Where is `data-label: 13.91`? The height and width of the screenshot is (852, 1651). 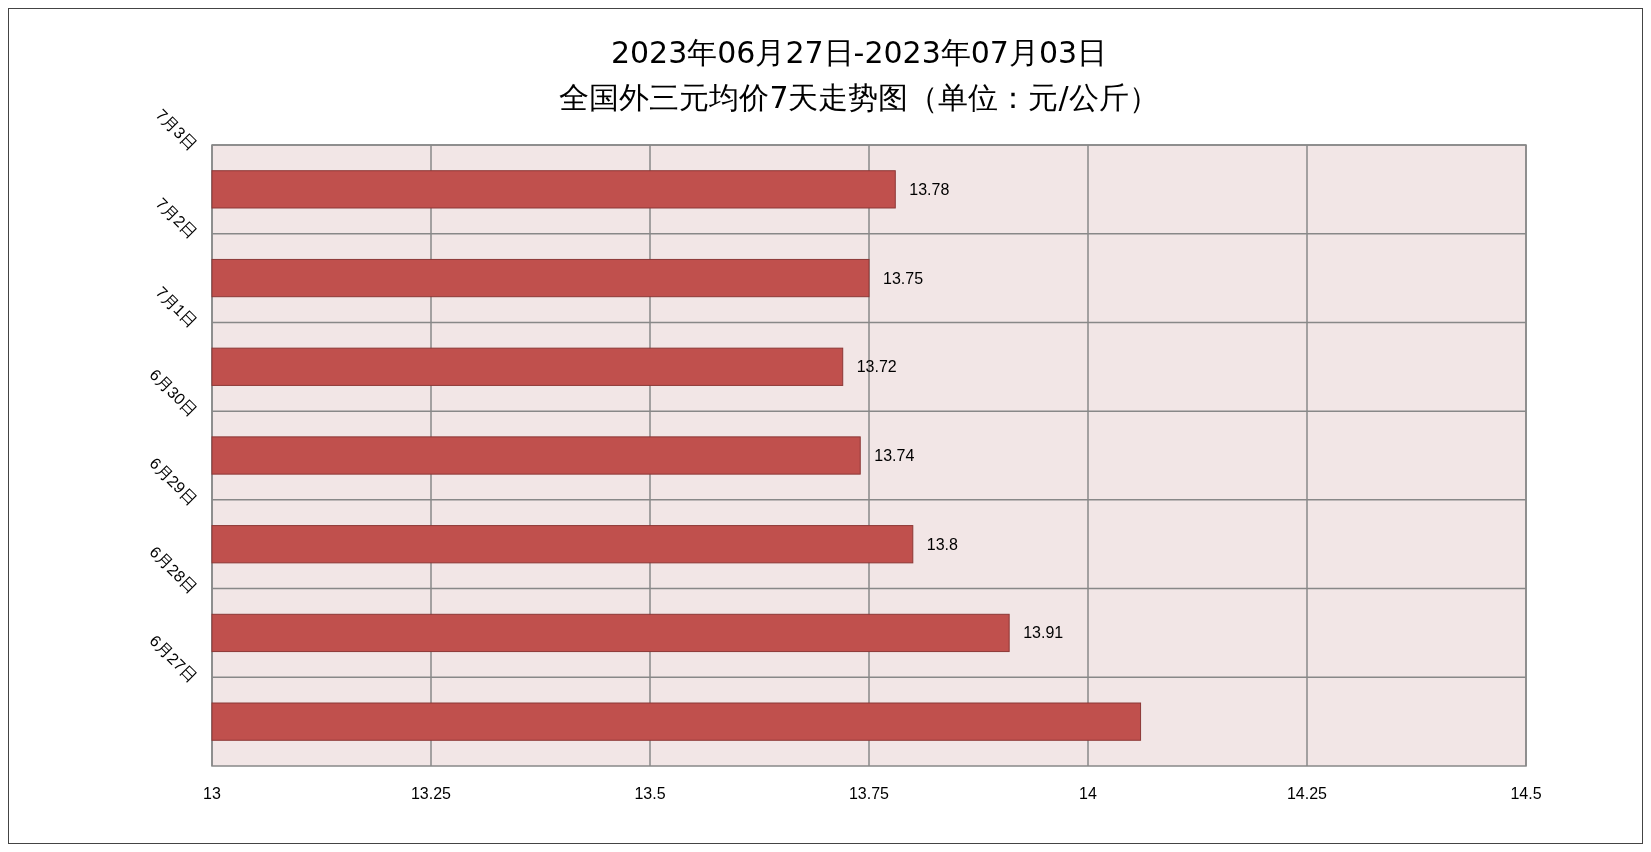 data-label: 13.91 is located at coordinates (1043, 633).